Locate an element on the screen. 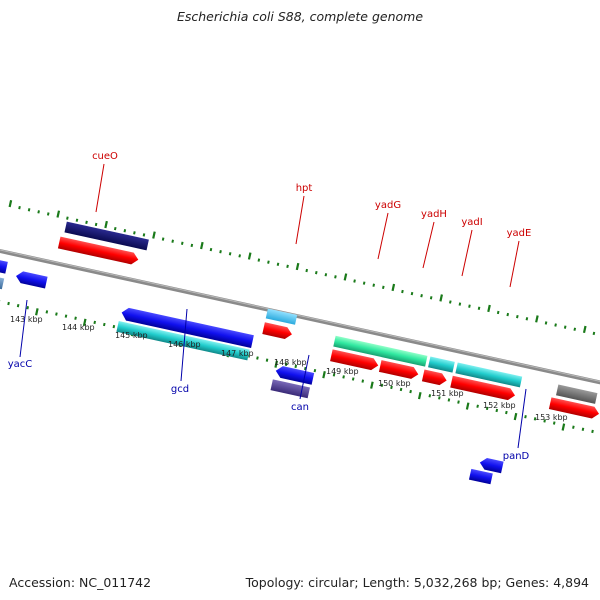 The width and height of the screenshot is (600, 600). gene-steel-block is located at coordinates (2, 282).